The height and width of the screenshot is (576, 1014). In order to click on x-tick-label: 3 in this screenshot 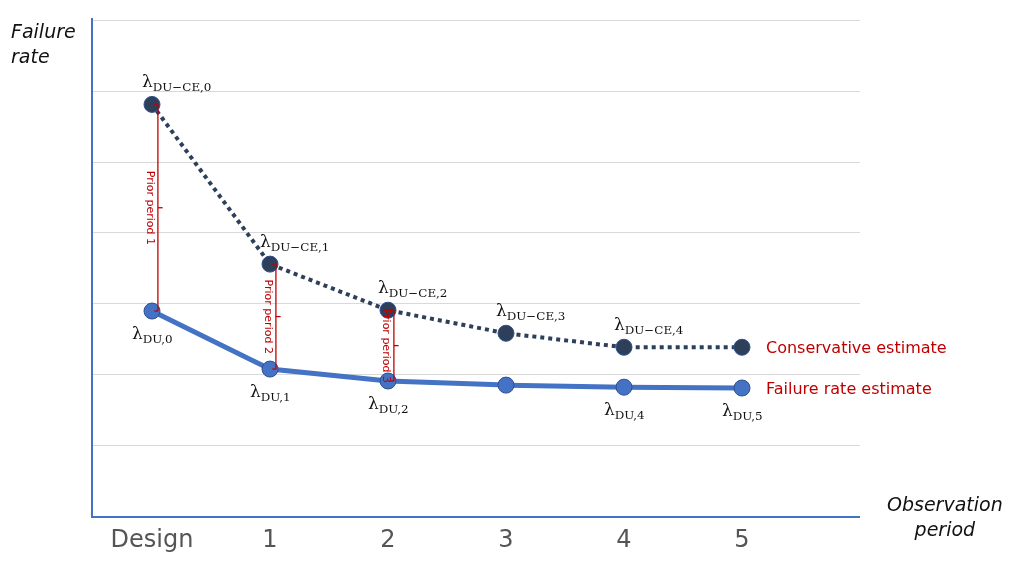, I will do `click(506, 538)`.